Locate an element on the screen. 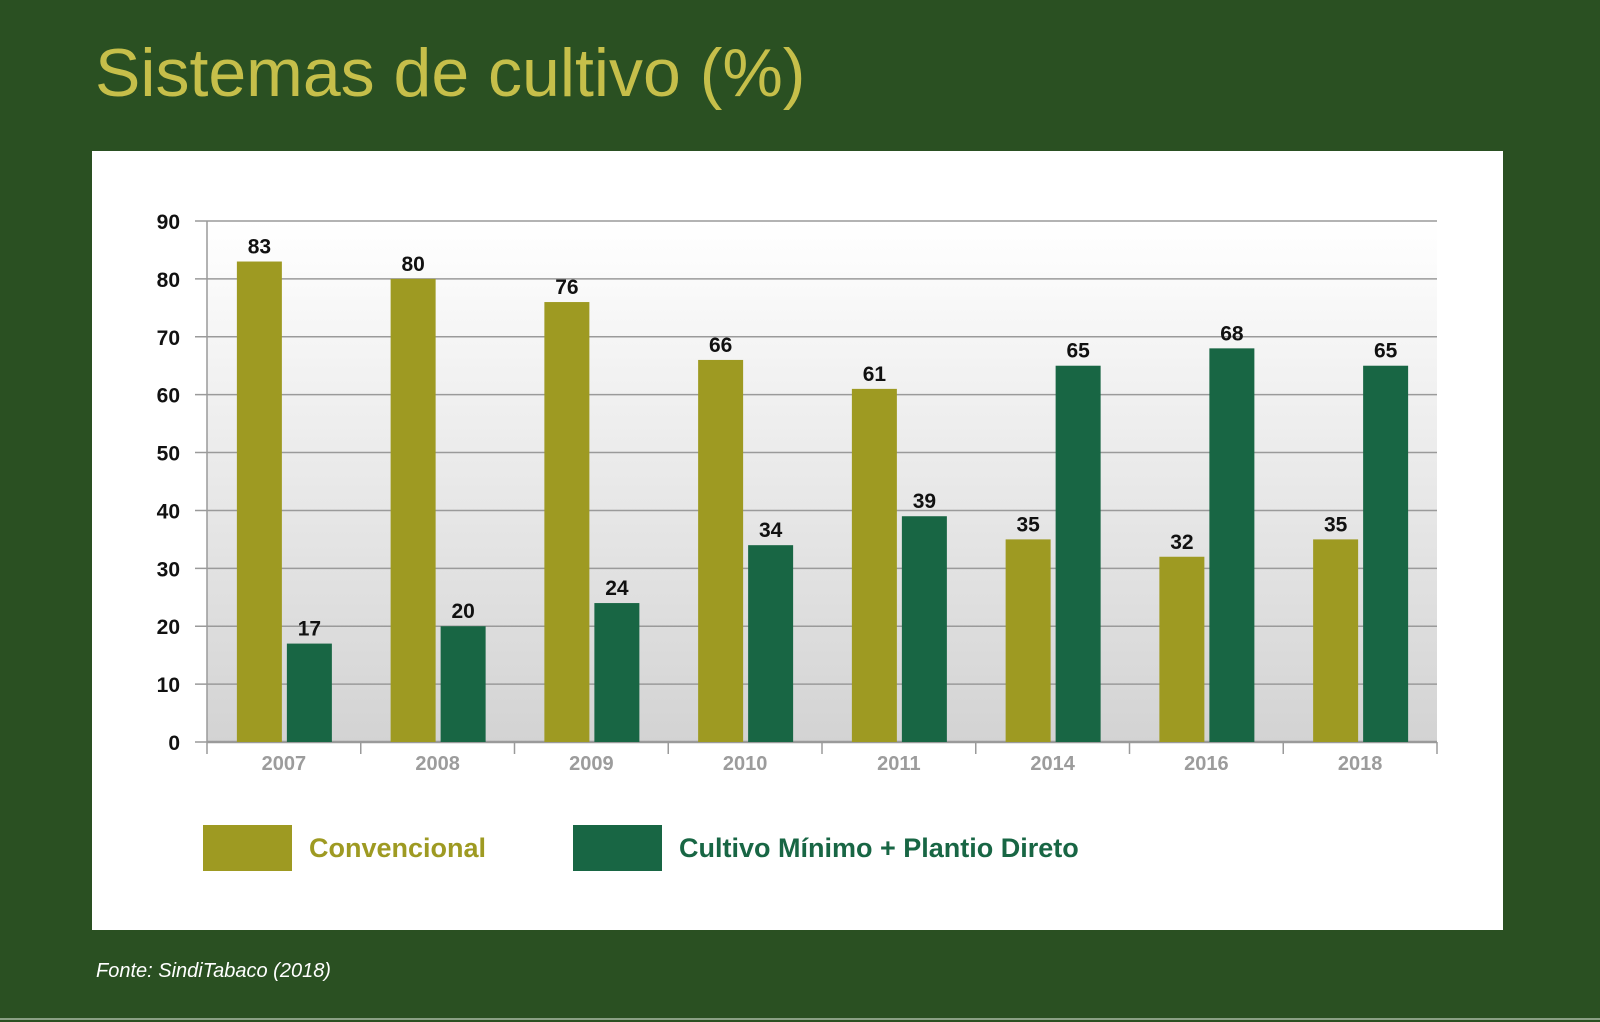 This screenshot has width=1600, height=1022. y-tick-label: 90 is located at coordinates (168, 222).